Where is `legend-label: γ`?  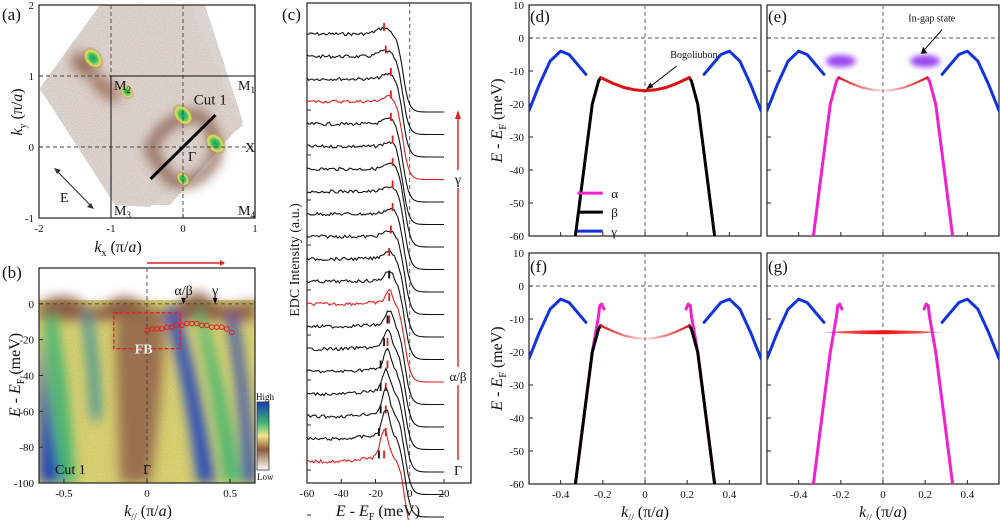 legend-label: γ is located at coordinates (613, 231).